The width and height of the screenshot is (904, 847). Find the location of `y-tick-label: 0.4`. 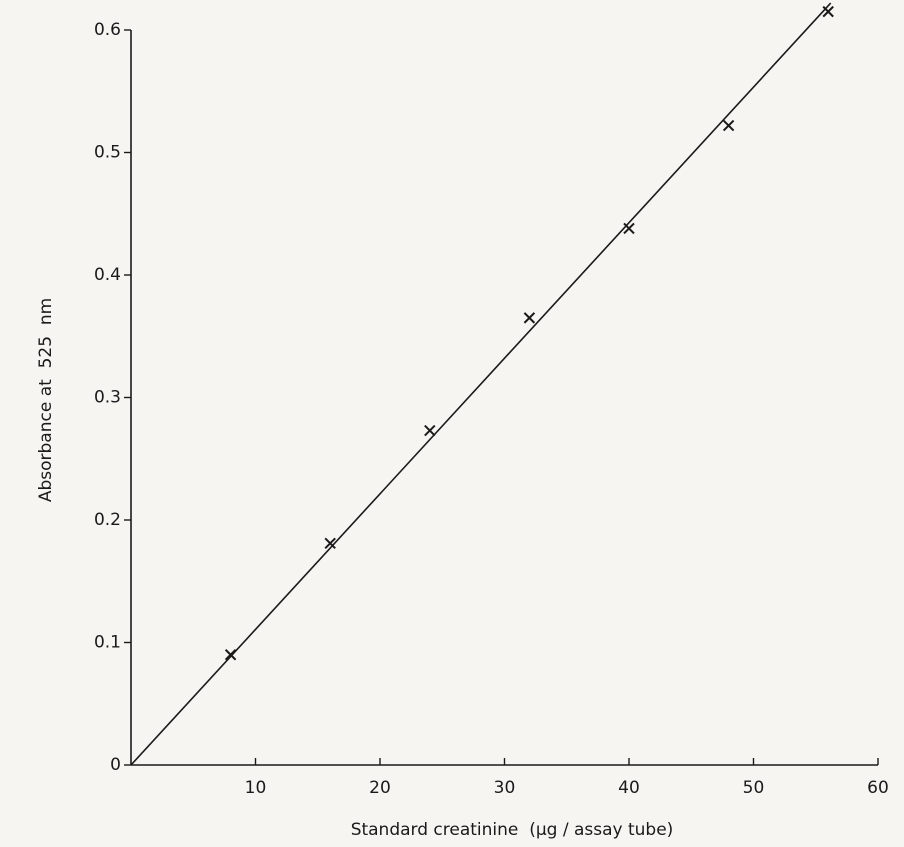

y-tick-label: 0.4 is located at coordinates (107, 275).